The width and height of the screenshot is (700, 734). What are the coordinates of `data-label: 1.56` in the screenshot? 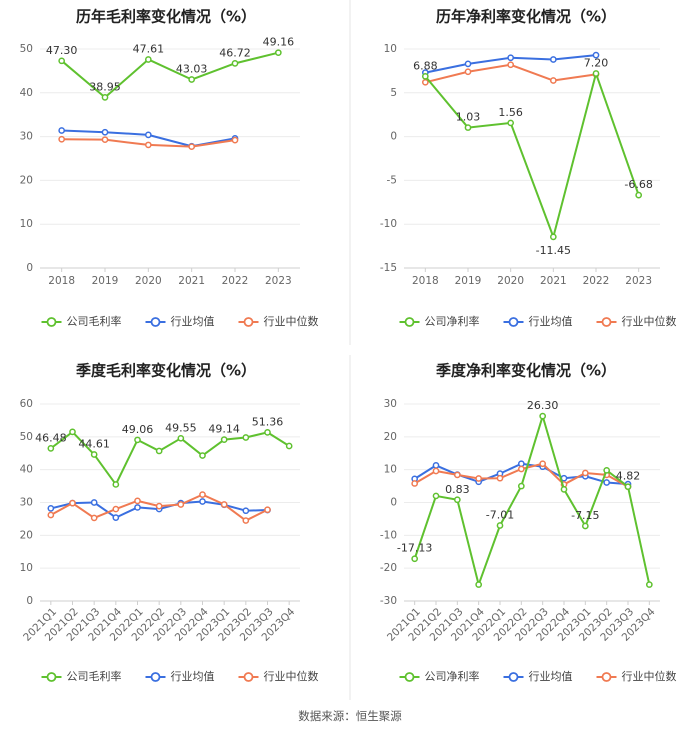 It's located at (510, 112).